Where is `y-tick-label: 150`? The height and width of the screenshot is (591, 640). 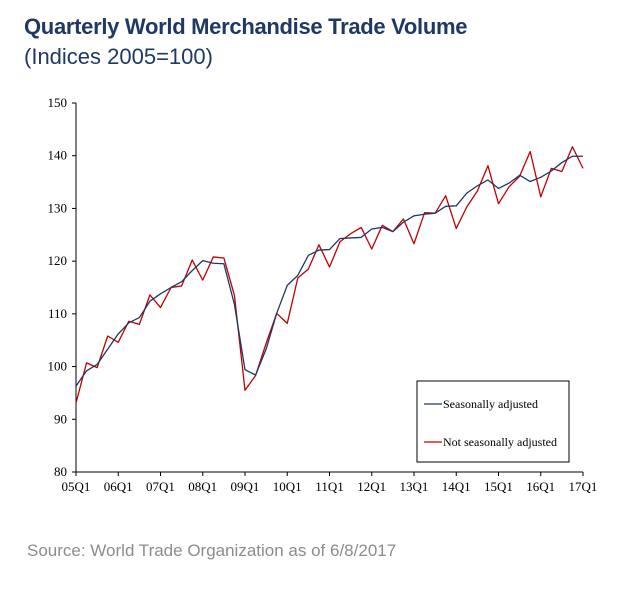 y-tick-label: 150 is located at coordinates (58, 102).